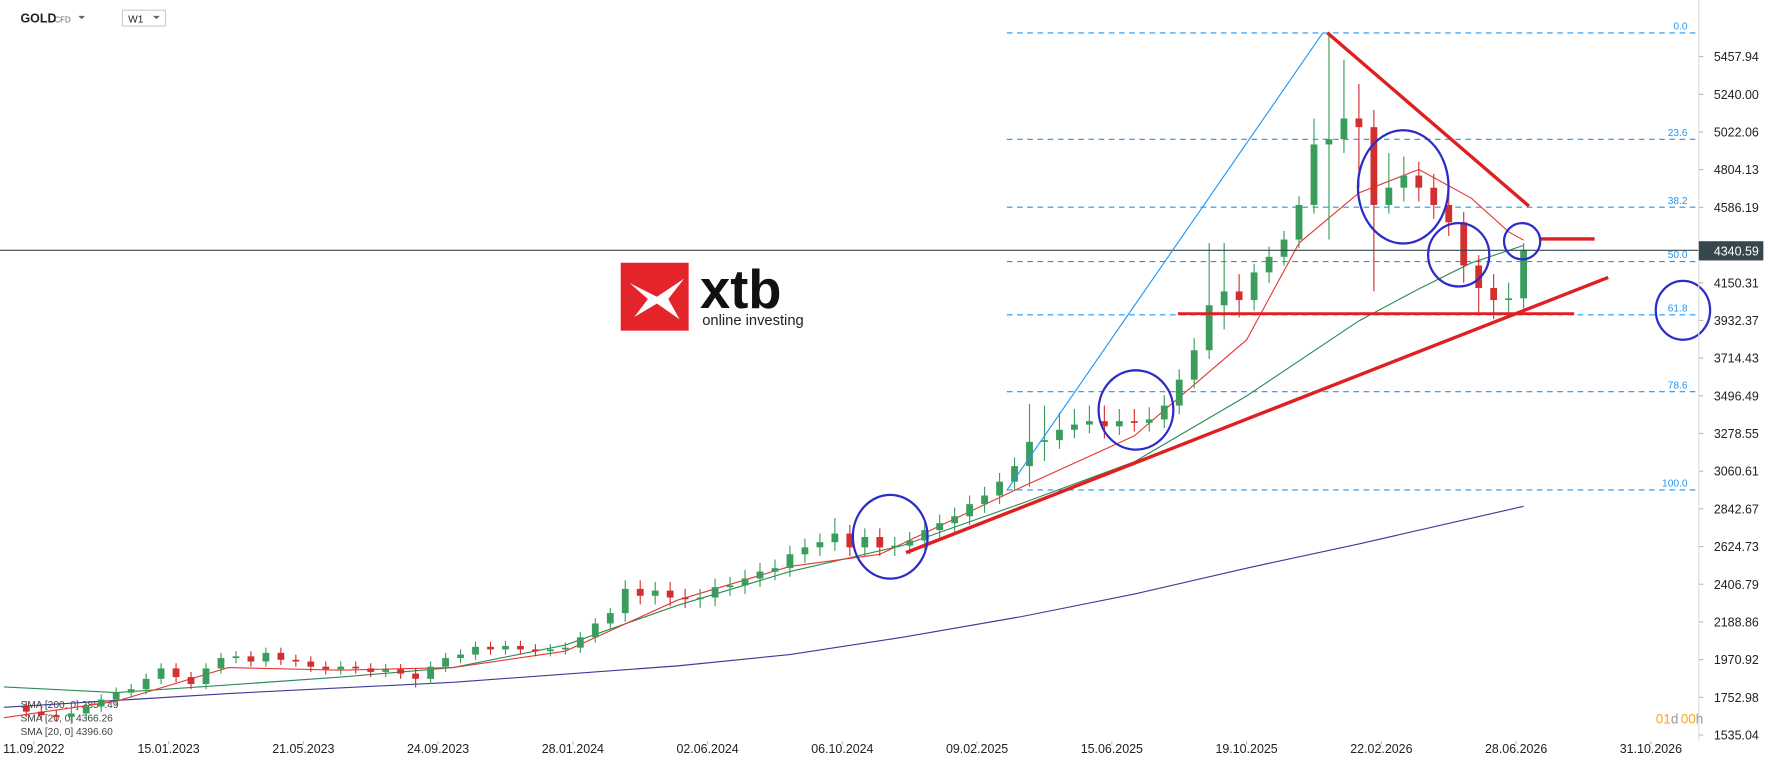 The height and width of the screenshot is (761, 1768). I want to click on y-tick-label: 4804.13, so click(1736, 170).